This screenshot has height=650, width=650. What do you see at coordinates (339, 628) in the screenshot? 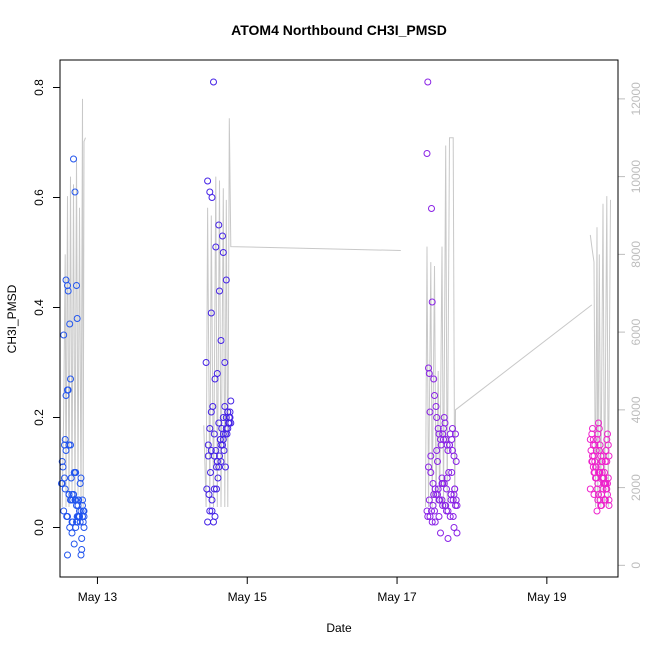
I see `x-axis-label: Date` at bounding box center [339, 628].